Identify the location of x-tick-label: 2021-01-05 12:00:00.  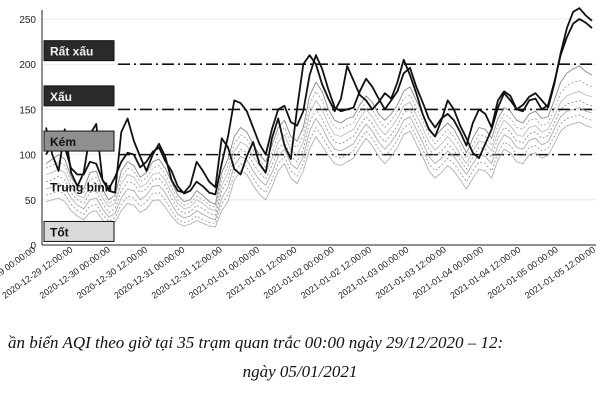
(560, 272).